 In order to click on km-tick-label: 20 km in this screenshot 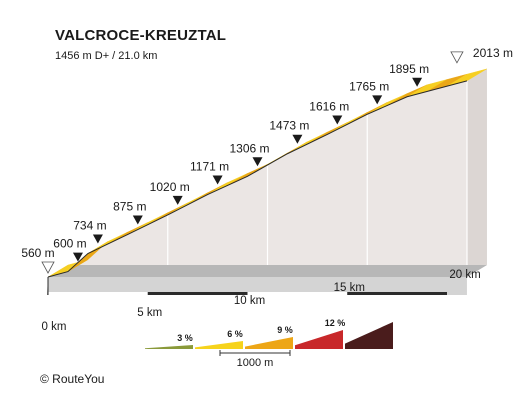, I will do `click(464, 275)`.